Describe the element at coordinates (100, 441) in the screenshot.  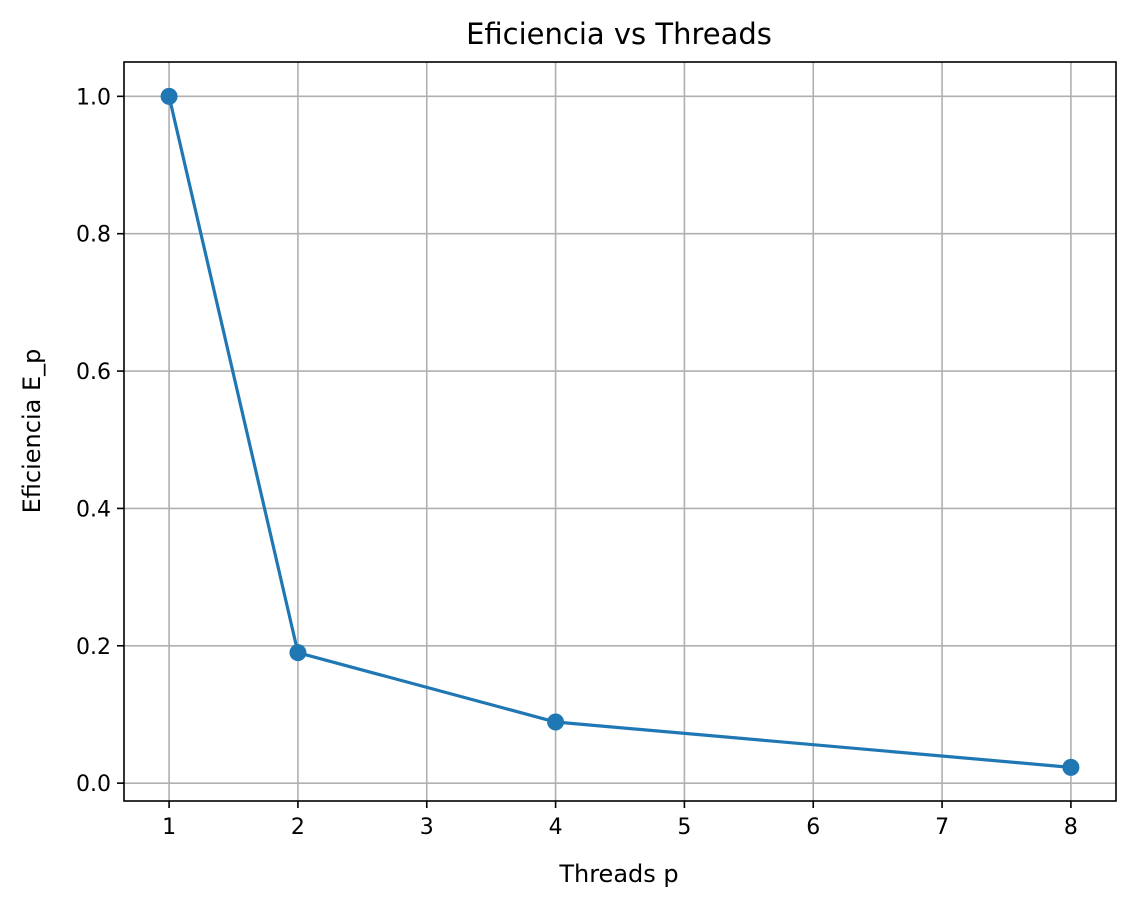
I see `y-axis: 0.0 0.2 0.4 0.6 0.8 1.0` at that location.